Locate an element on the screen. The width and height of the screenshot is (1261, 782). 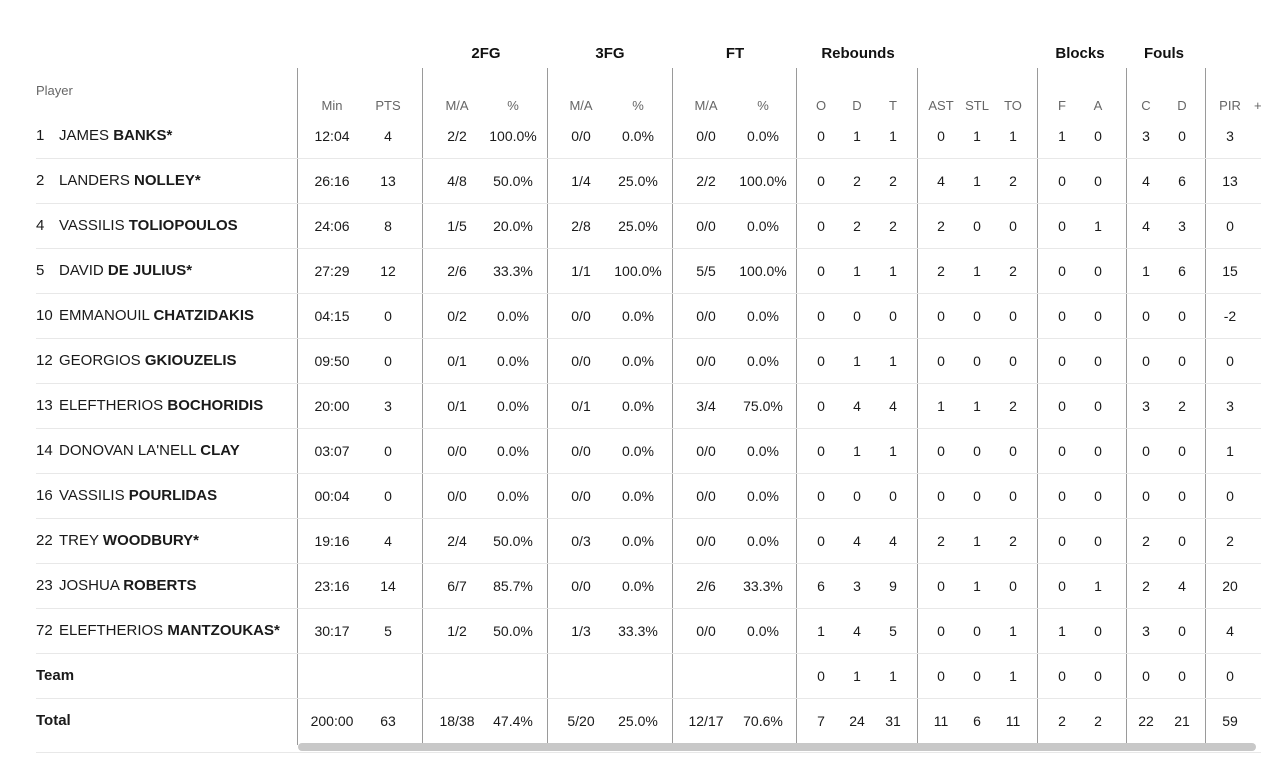
player-name: 2 LANDERS NOLLEY* is located at coordinates (118, 180).